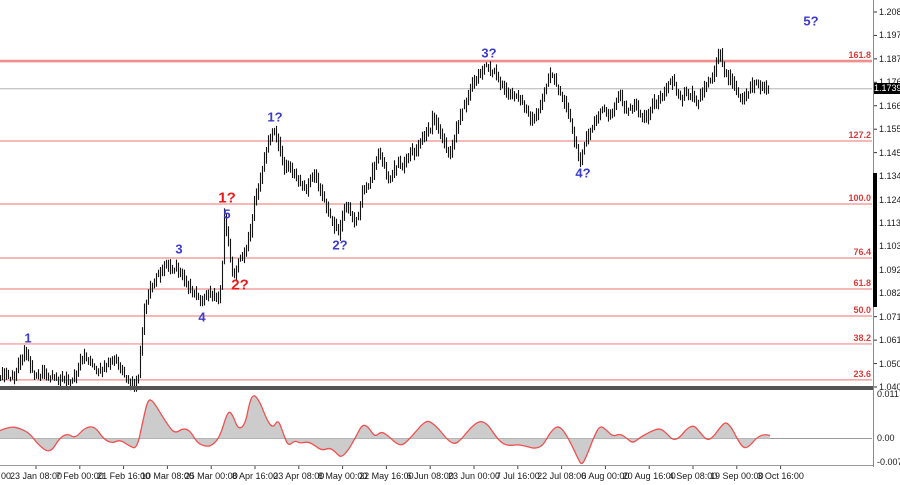 The height and width of the screenshot is (485, 900). I want to click on price-axis-label: 1.1243, so click(889, 199).